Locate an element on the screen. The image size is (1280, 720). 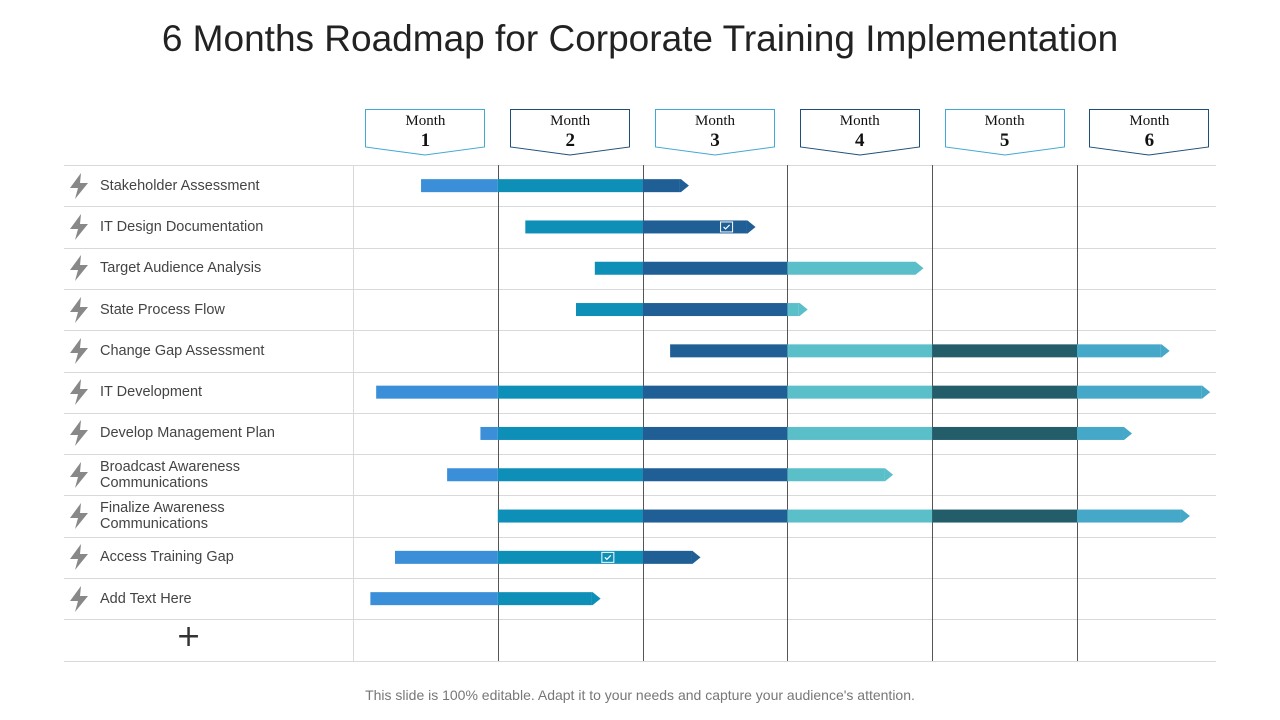
task-label: Develop Management Plan is located at coordinates (187, 433).